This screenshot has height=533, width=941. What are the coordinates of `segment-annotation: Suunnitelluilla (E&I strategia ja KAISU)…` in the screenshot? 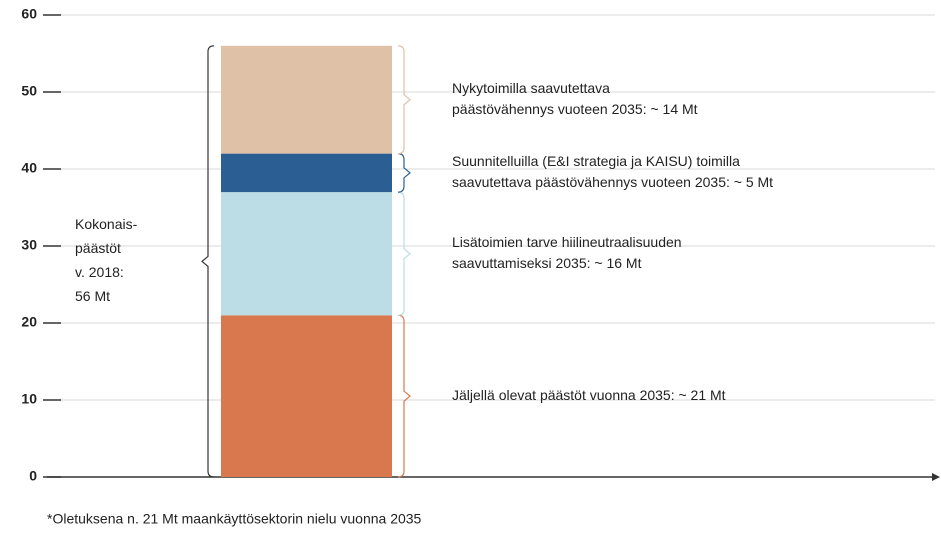 It's located at (596, 161).